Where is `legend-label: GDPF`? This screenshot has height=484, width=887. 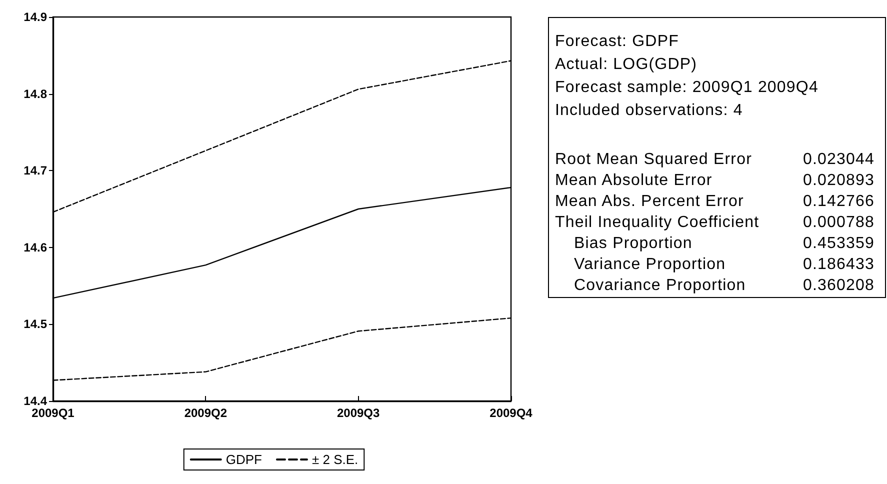
legend-label: GDPF is located at coordinates (244, 459).